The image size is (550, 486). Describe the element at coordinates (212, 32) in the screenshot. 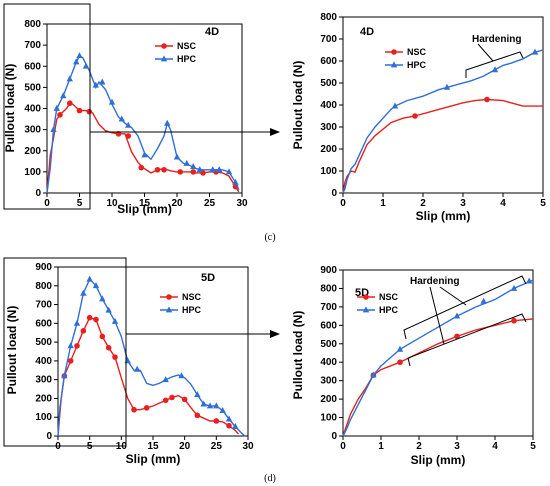

I see `panel-tag: 4D` at that location.